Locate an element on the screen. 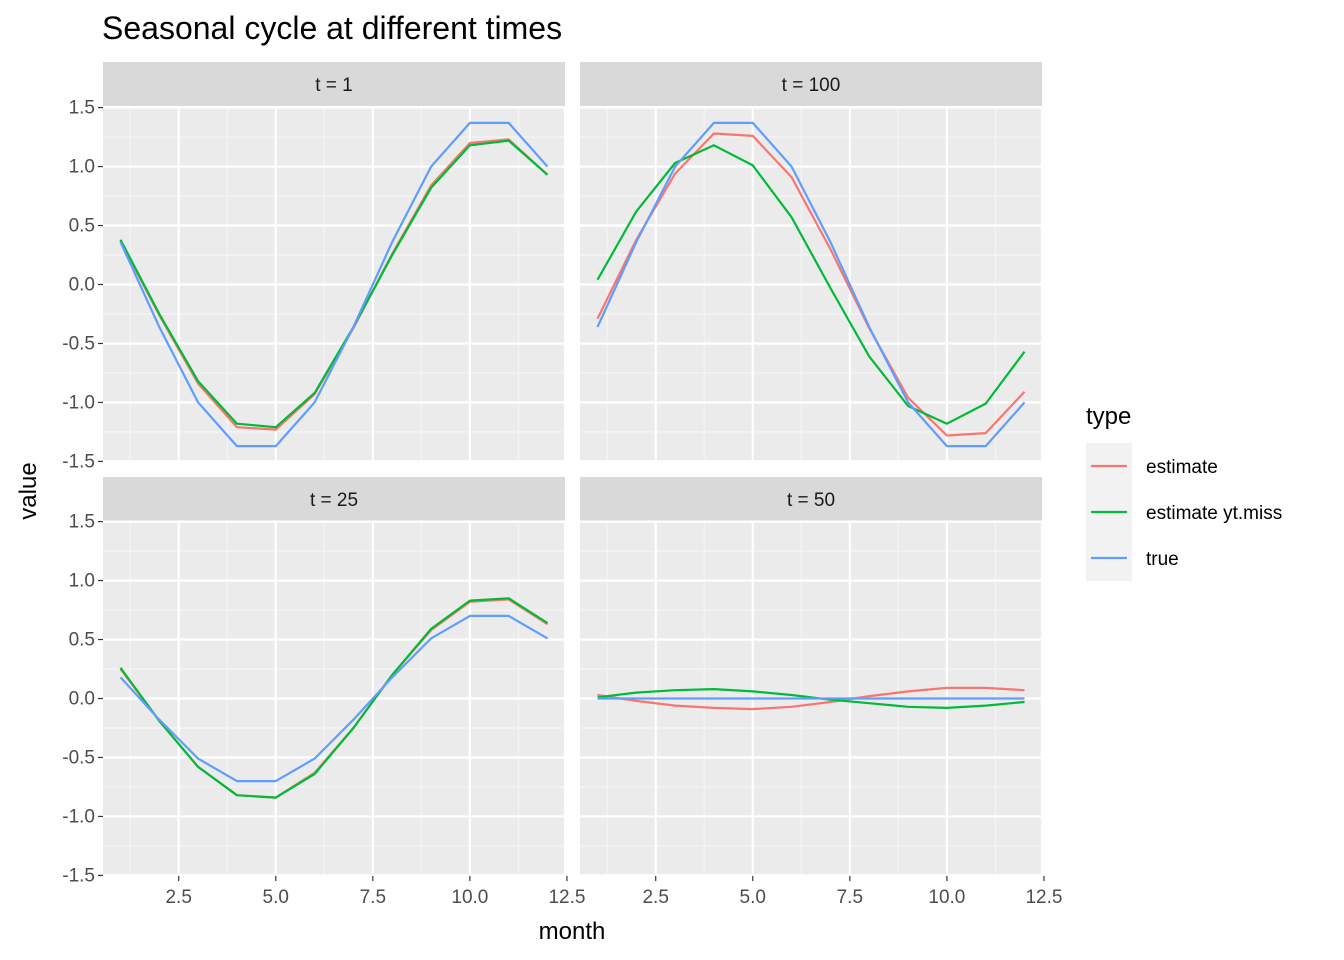 The width and height of the screenshot is (1344, 960). legend-label: estimate yt.miss is located at coordinates (1214, 513).